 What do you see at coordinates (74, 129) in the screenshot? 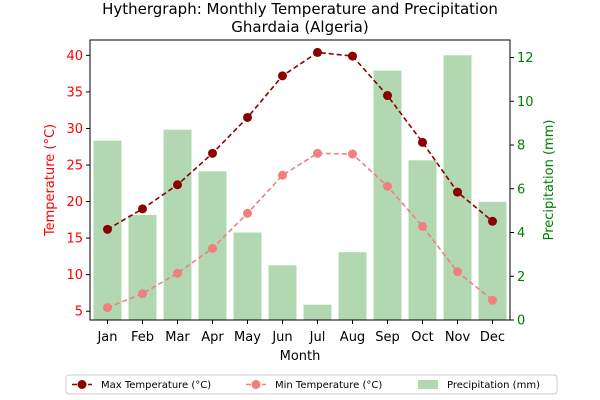
I see `y-left-tick-label: 30` at bounding box center [74, 129].